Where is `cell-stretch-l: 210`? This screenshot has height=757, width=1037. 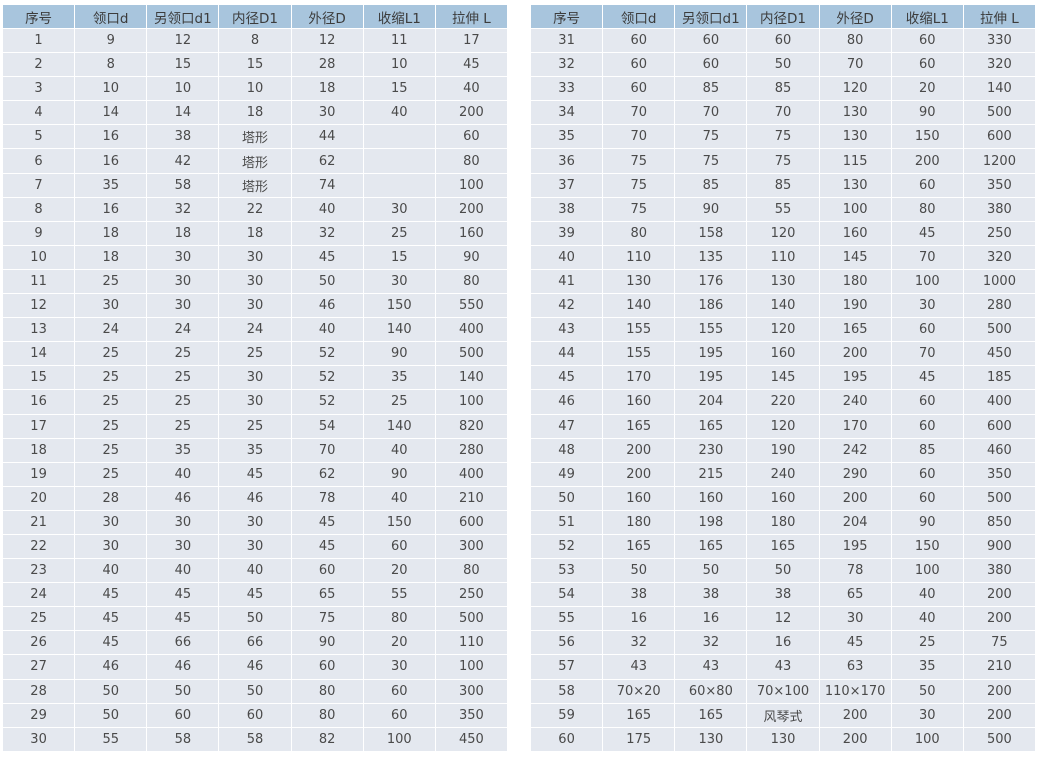
cell-stretch-l: 210 is located at coordinates (471, 498).